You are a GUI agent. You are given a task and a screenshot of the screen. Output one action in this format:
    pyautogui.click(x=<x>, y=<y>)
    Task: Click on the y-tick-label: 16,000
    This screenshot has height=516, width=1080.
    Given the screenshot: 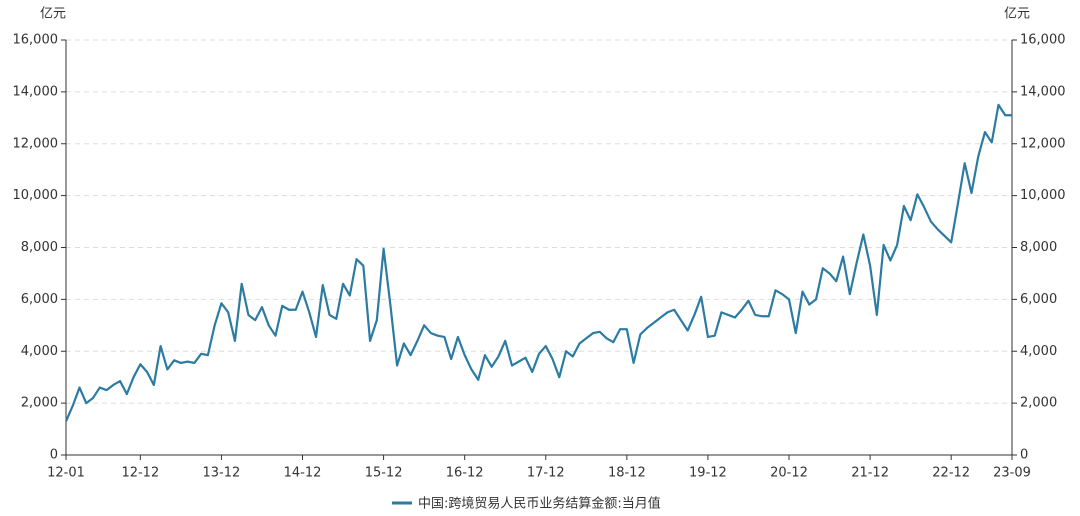 What is the action you would take?
    pyautogui.click(x=36, y=40)
    